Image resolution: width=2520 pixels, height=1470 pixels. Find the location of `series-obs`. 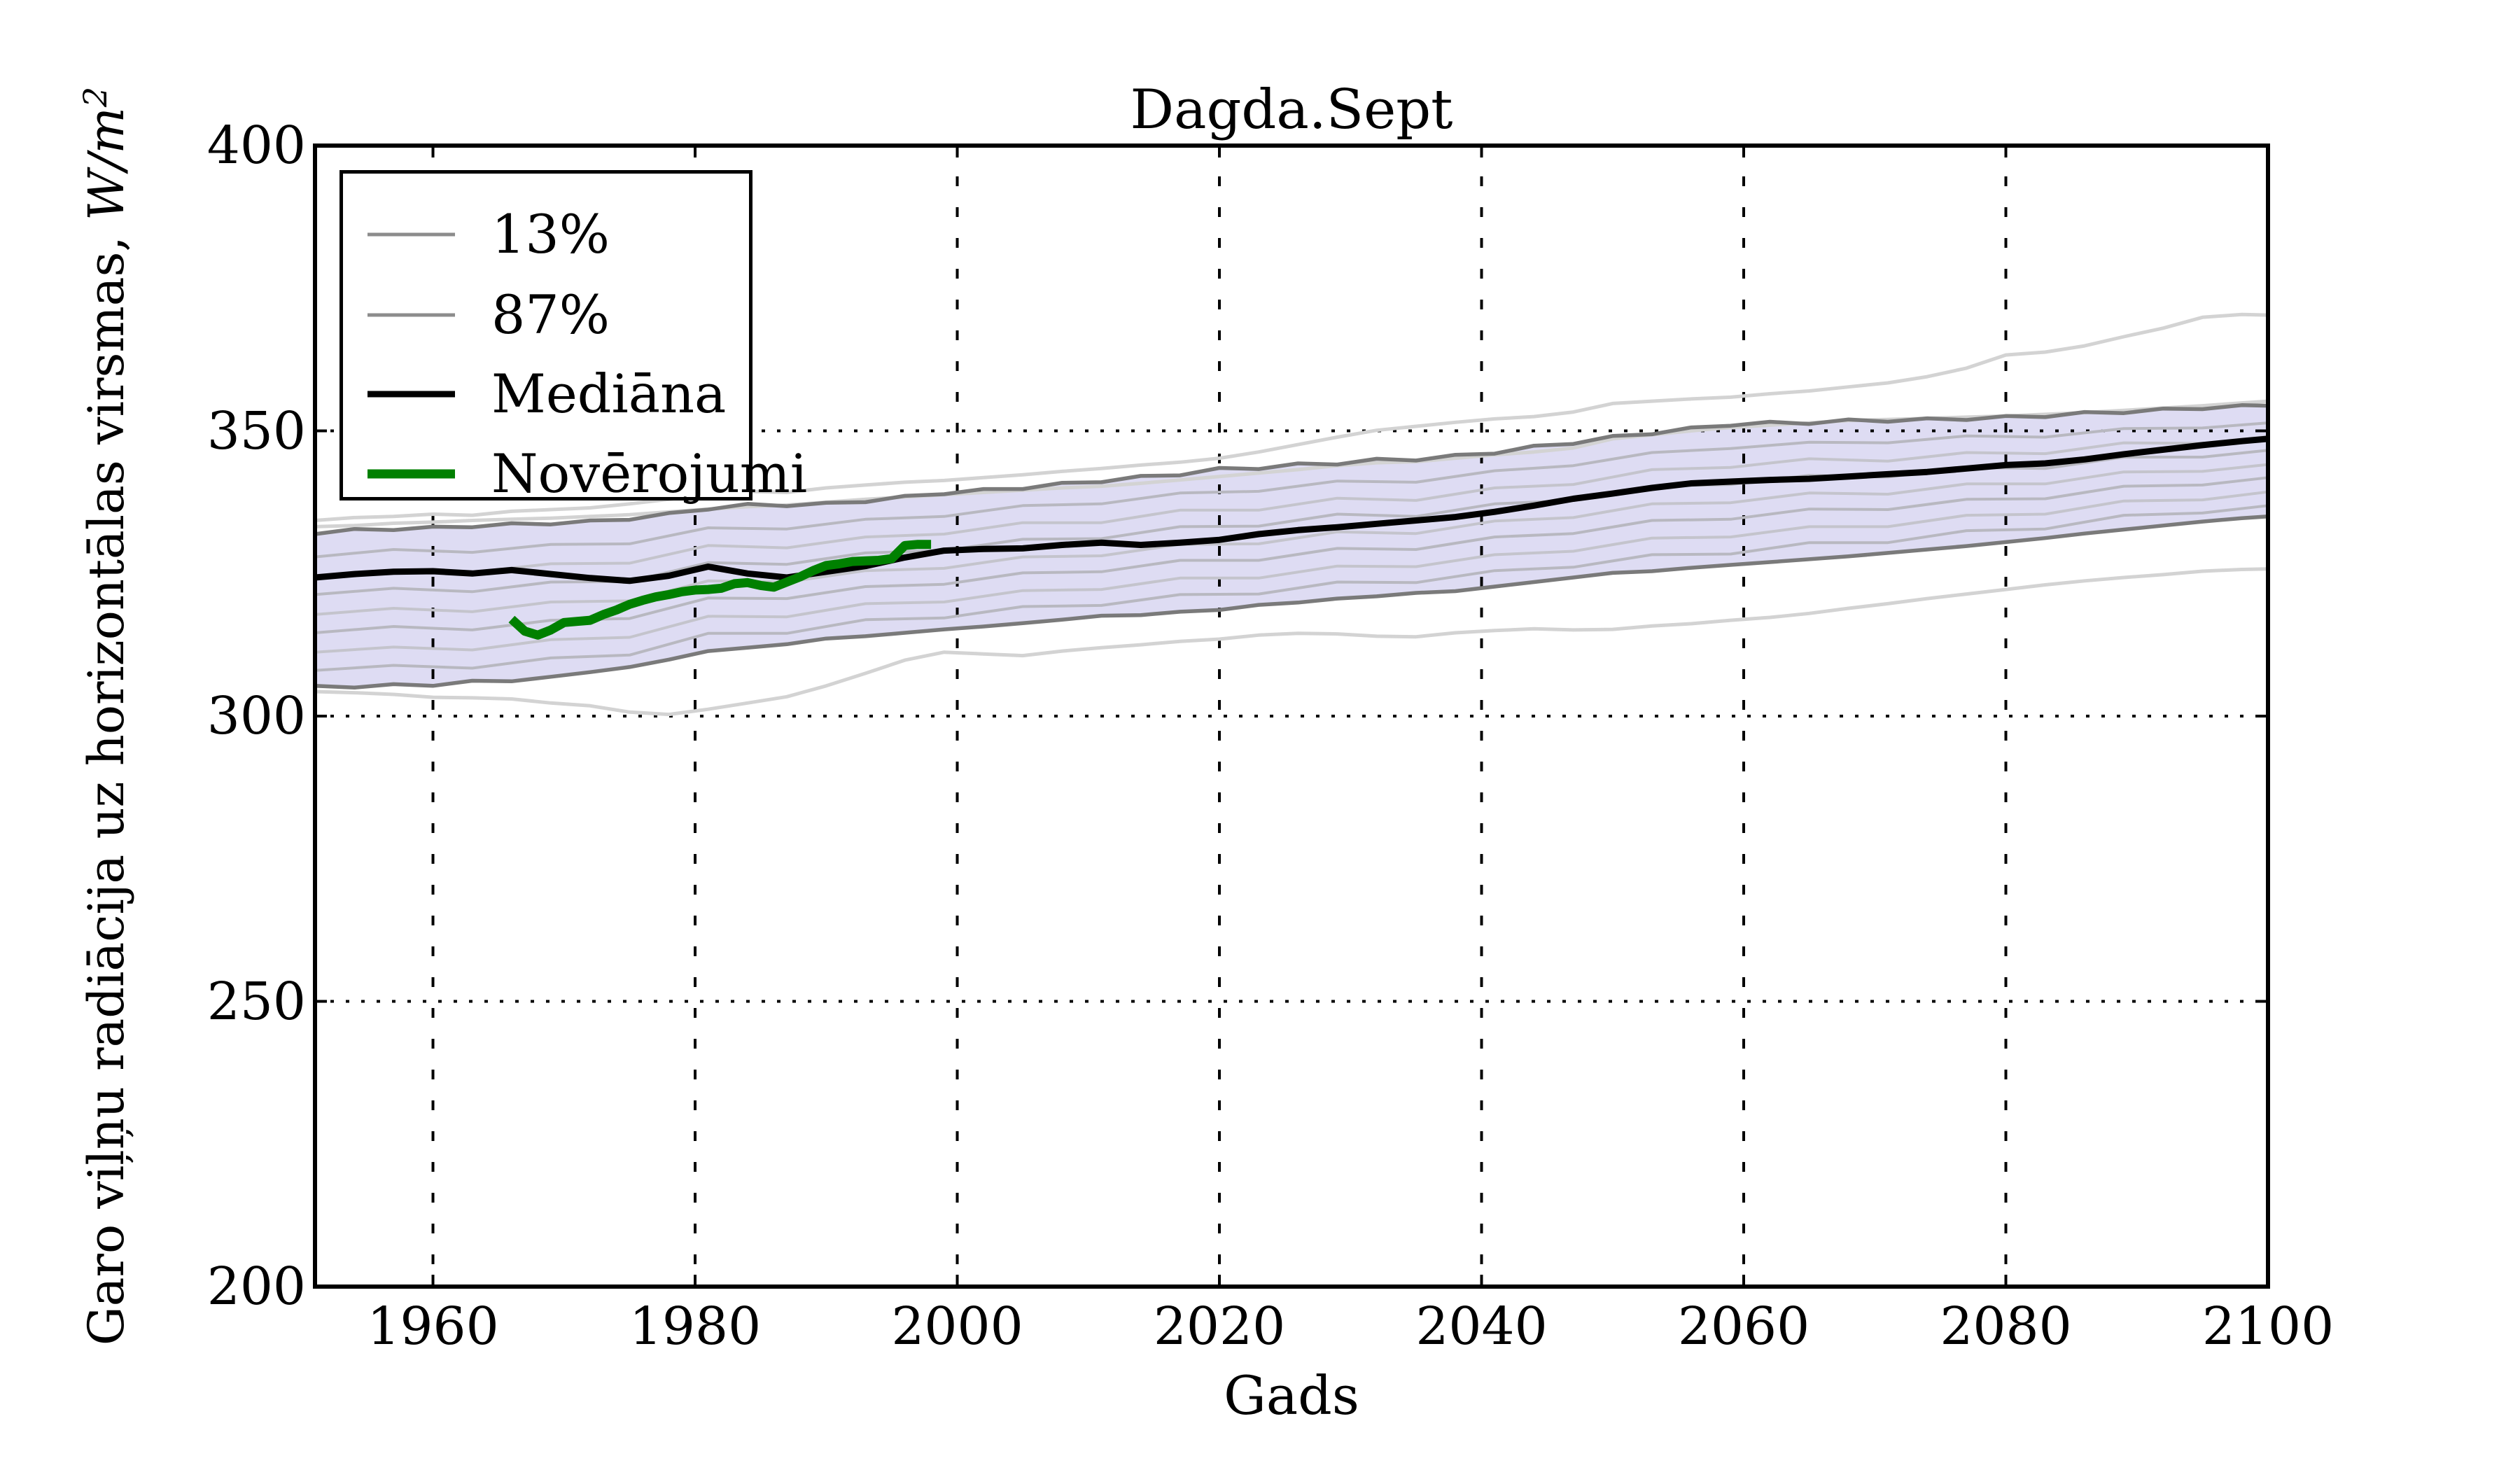

series-obs is located at coordinates (720, 590).